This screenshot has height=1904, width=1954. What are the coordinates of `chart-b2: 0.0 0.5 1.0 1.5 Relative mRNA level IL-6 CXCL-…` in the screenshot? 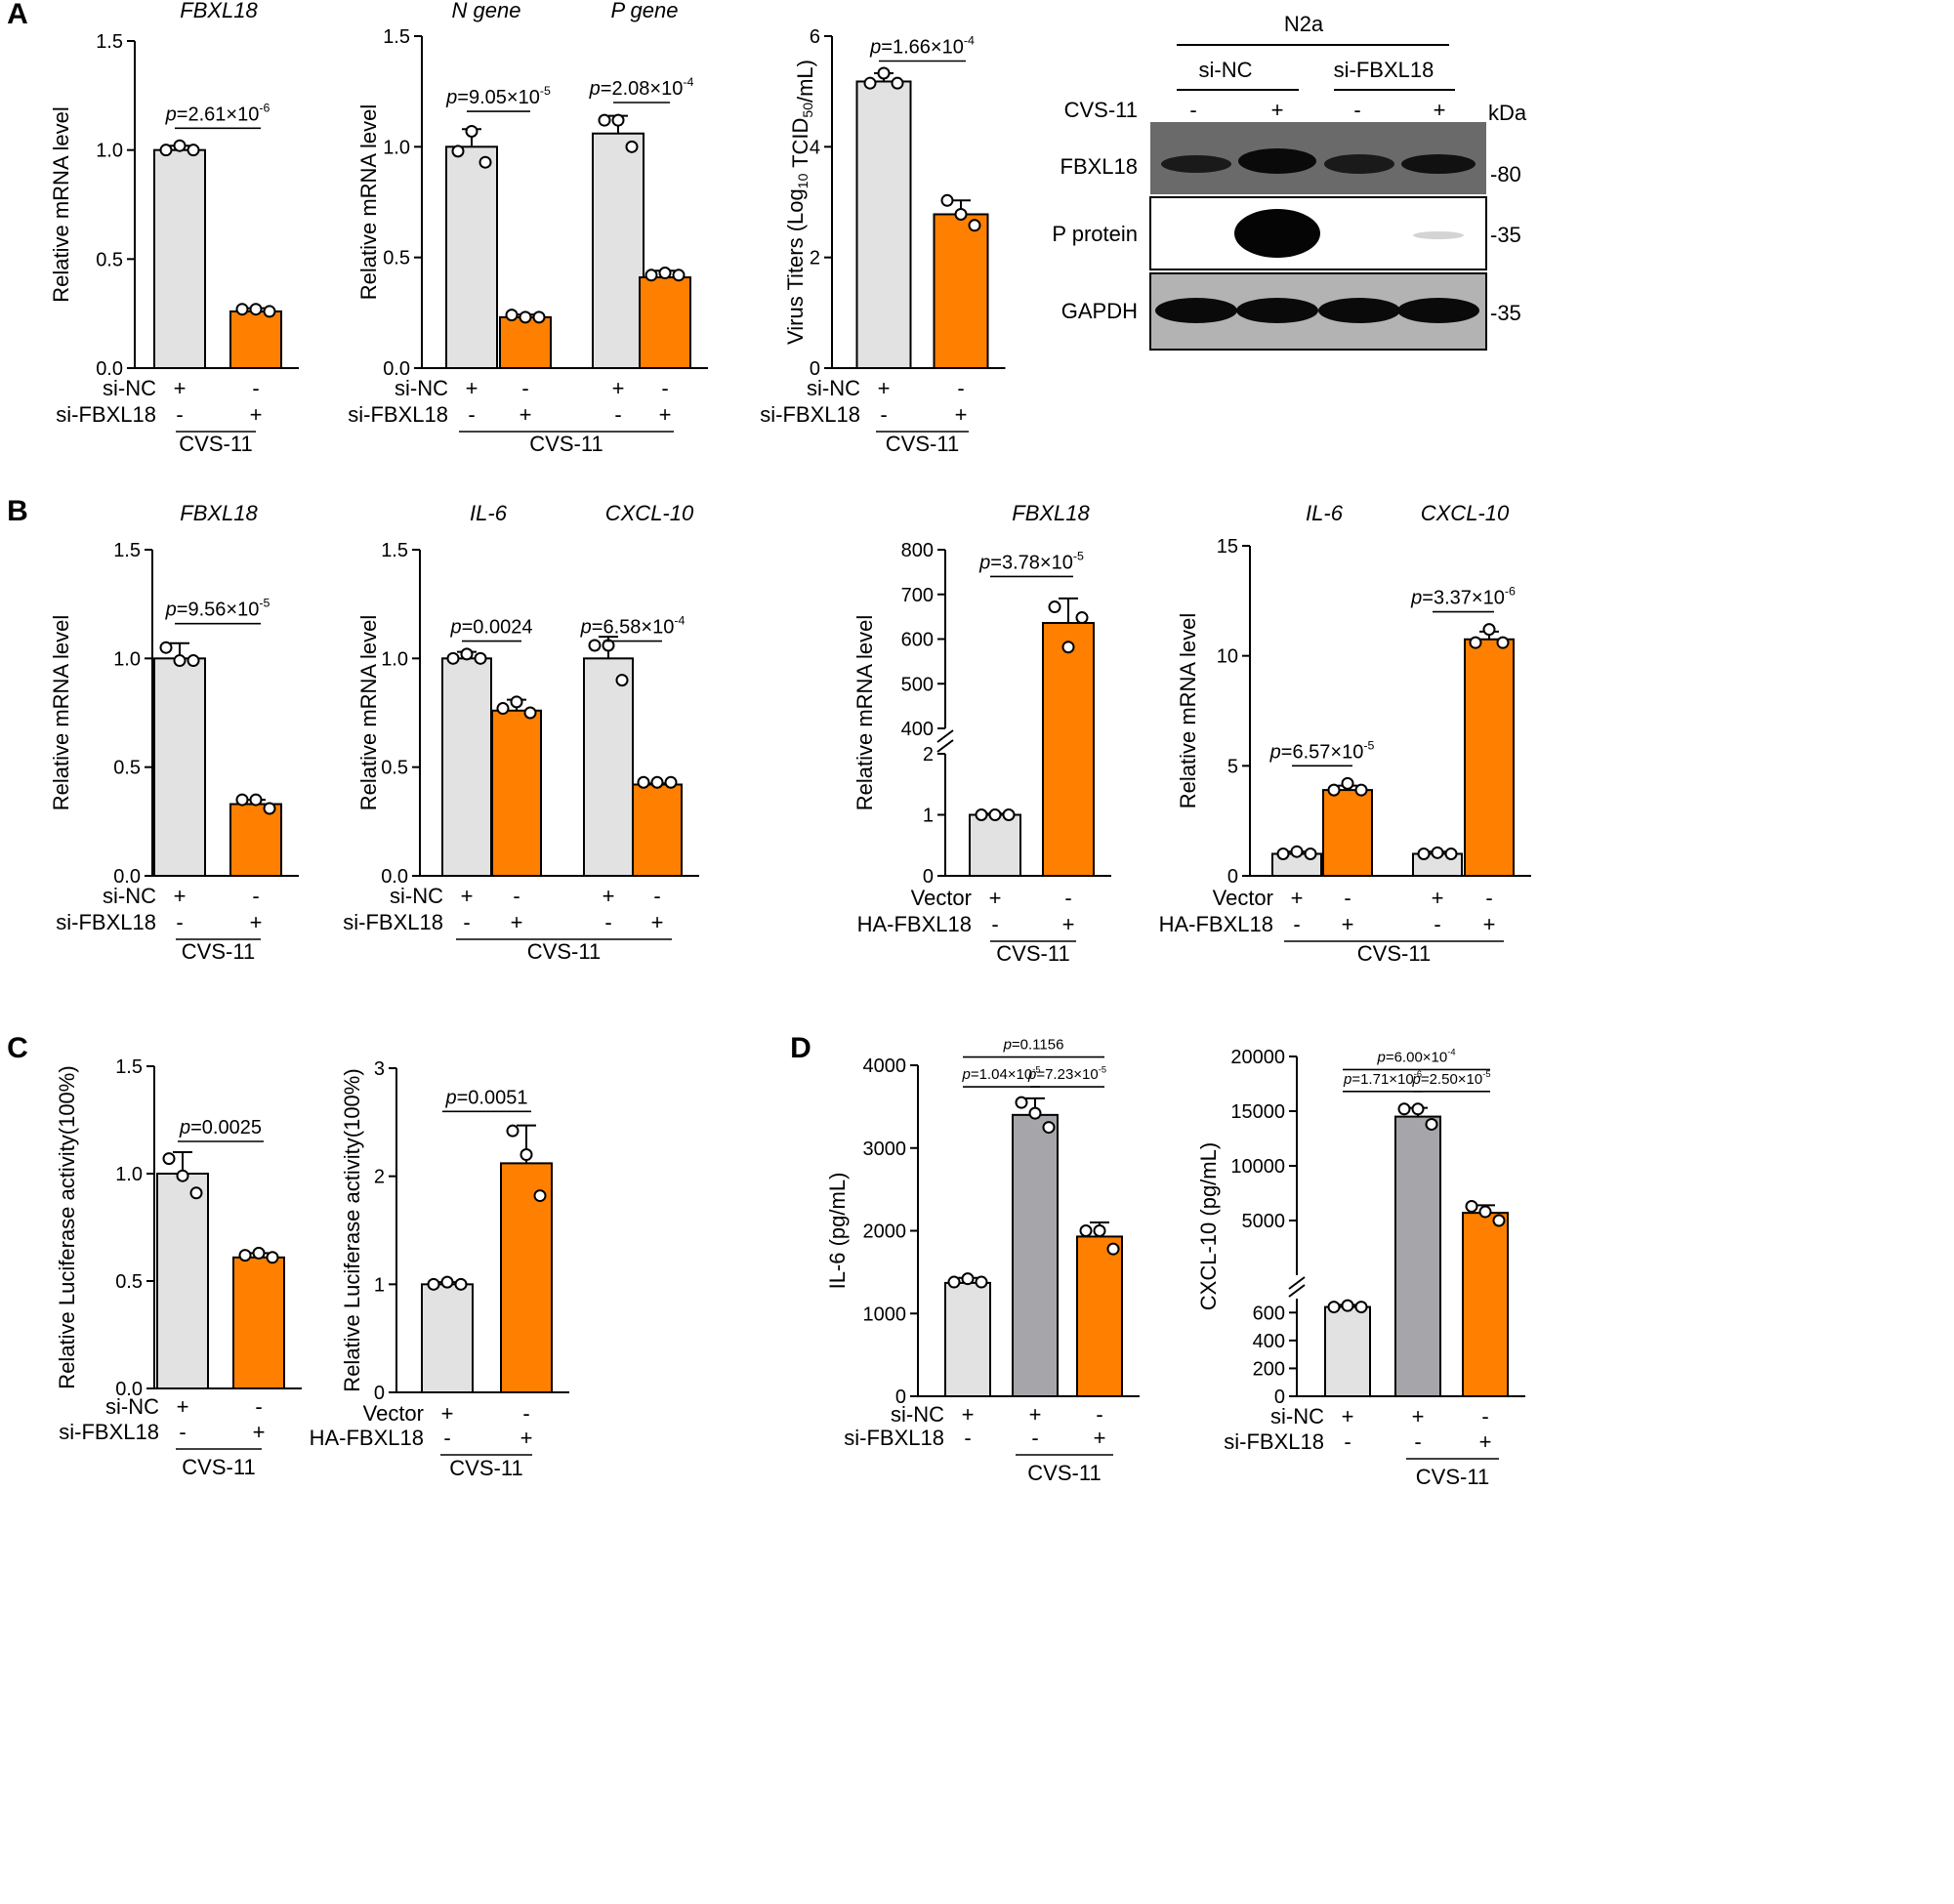 It's located at (521, 732).